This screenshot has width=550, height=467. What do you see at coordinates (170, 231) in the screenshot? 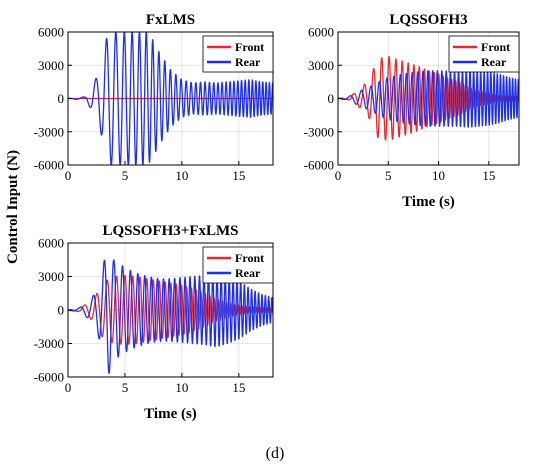
I see `panel-title: LQSSOFH3+FxLMS` at bounding box center [170, 231].